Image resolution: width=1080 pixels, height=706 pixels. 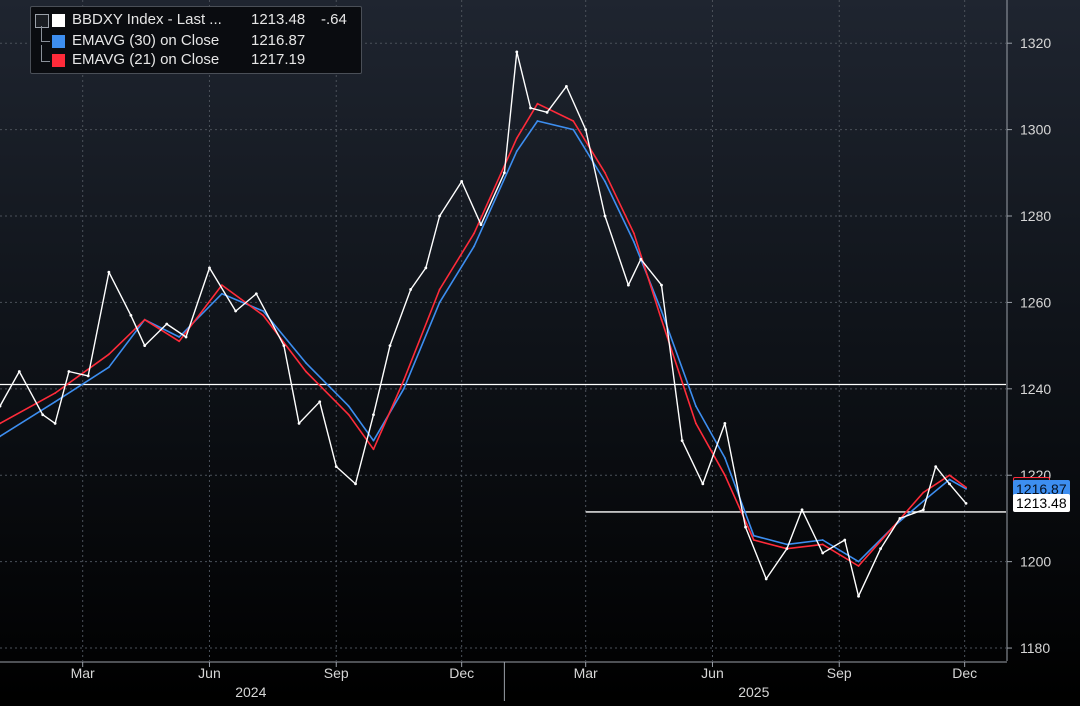 I want to click on legend-swatch-ema30, so click(x=58, y=41).